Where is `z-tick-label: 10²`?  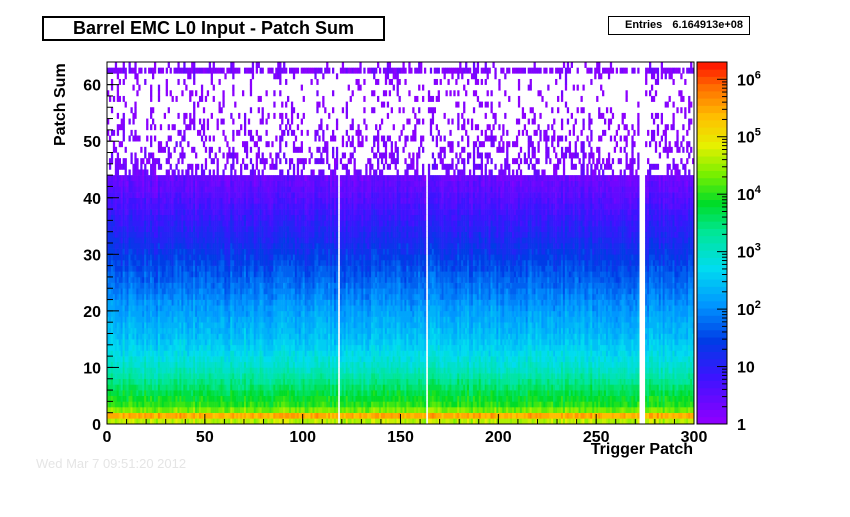
z-tick-label: 10² is located at coordinates (749, 309).